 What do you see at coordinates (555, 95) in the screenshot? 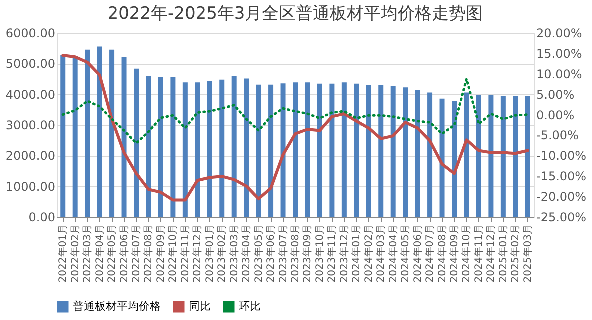
I see `y2-tick-label: 5.00%` at bounding box center [555, 95].